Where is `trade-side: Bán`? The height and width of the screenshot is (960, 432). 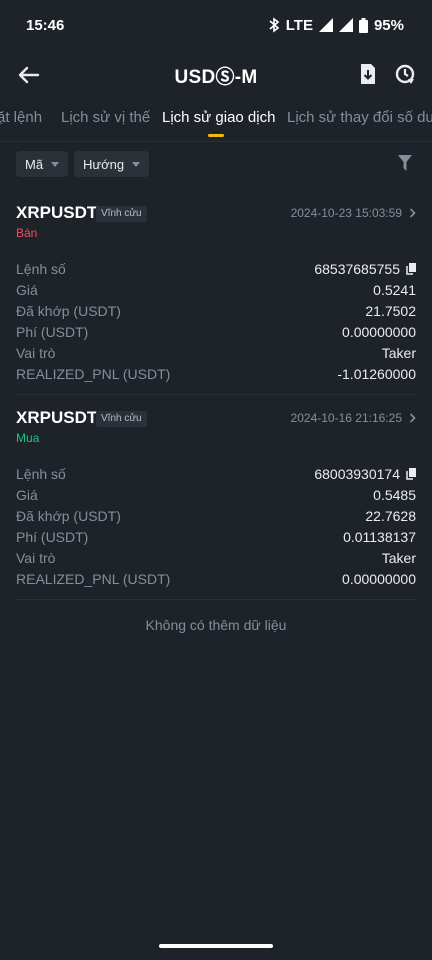 trade-side: Bán is located at coordinates (27, 233).